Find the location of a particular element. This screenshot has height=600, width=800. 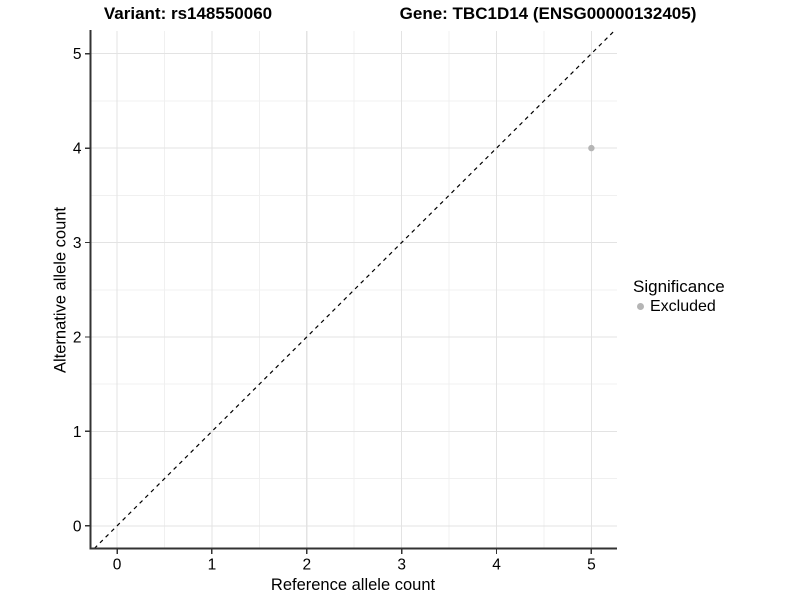

legend-item-excluded: Excluded is located at coordinates (679, 306).